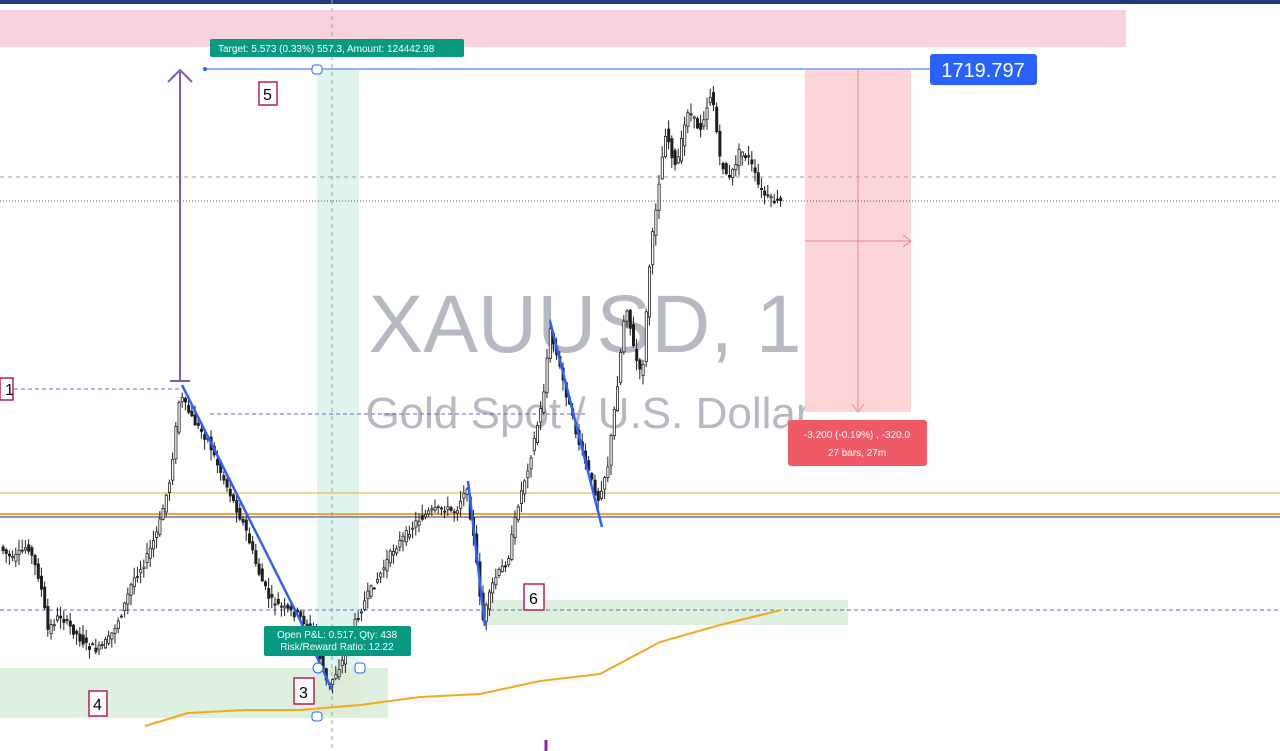  What do you see at coordinates (337, 647) in the screenshot?
I see `risk-reward-text: Risk/Reward Ratio: 12.22` at bounding box center [337, 647].